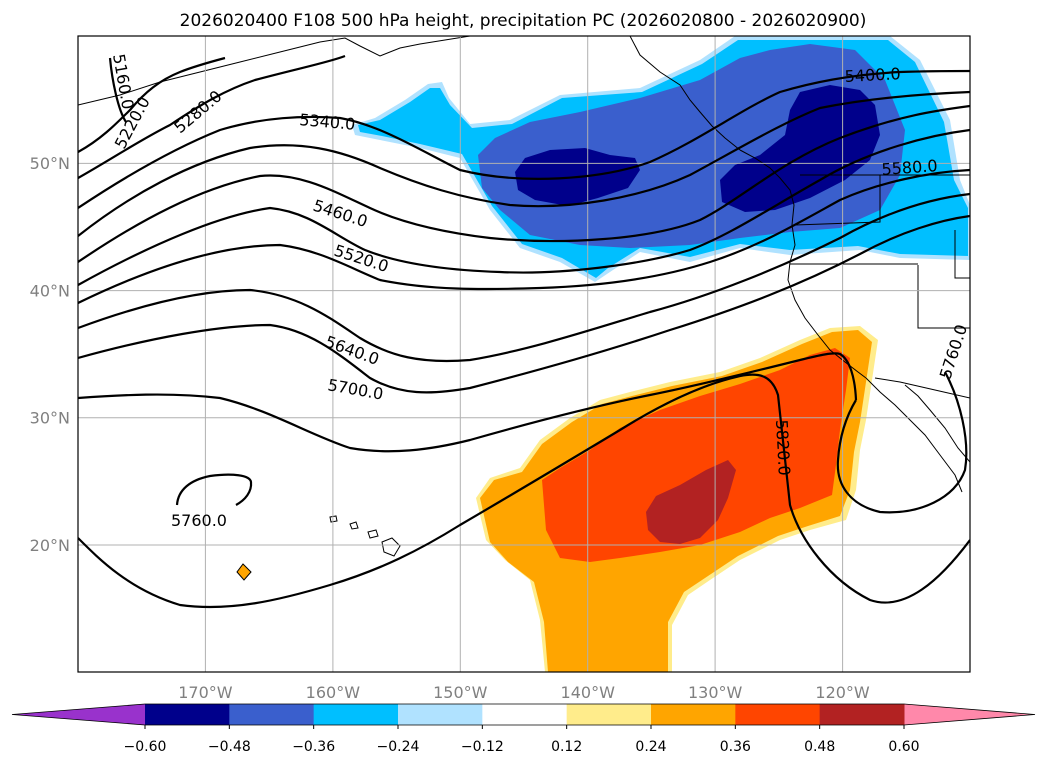 Image resolution: width=1047 pixels, height=765 pixels. What do you see at coordinates (482, 747) in the screenshot?
I see `colorbar-tick-label: −0.12` at bounding box center [482, 747].